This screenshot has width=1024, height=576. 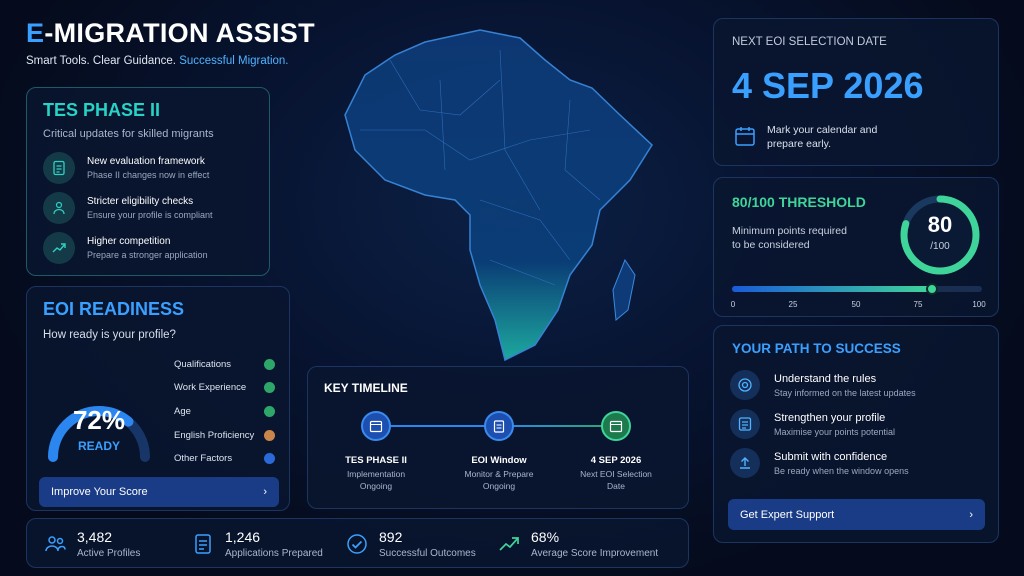 I want to click on stat-outcomes: 892 Successful Outcomes, so click(x=410, y=544).